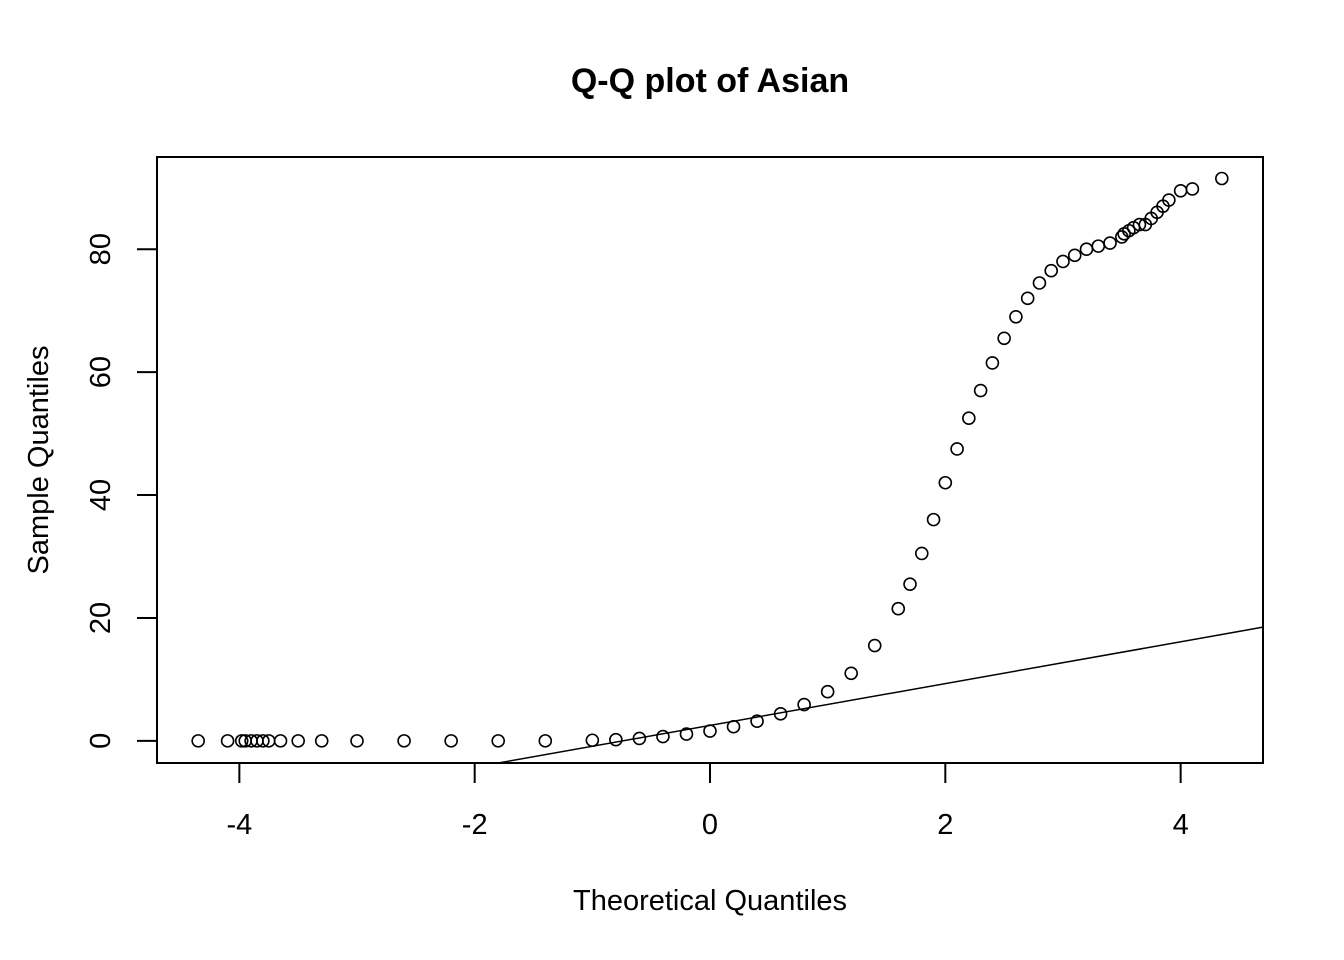 This screenshot has height=960, width=1344. I want to click on y-tick-label: 60, so click(101, 372).